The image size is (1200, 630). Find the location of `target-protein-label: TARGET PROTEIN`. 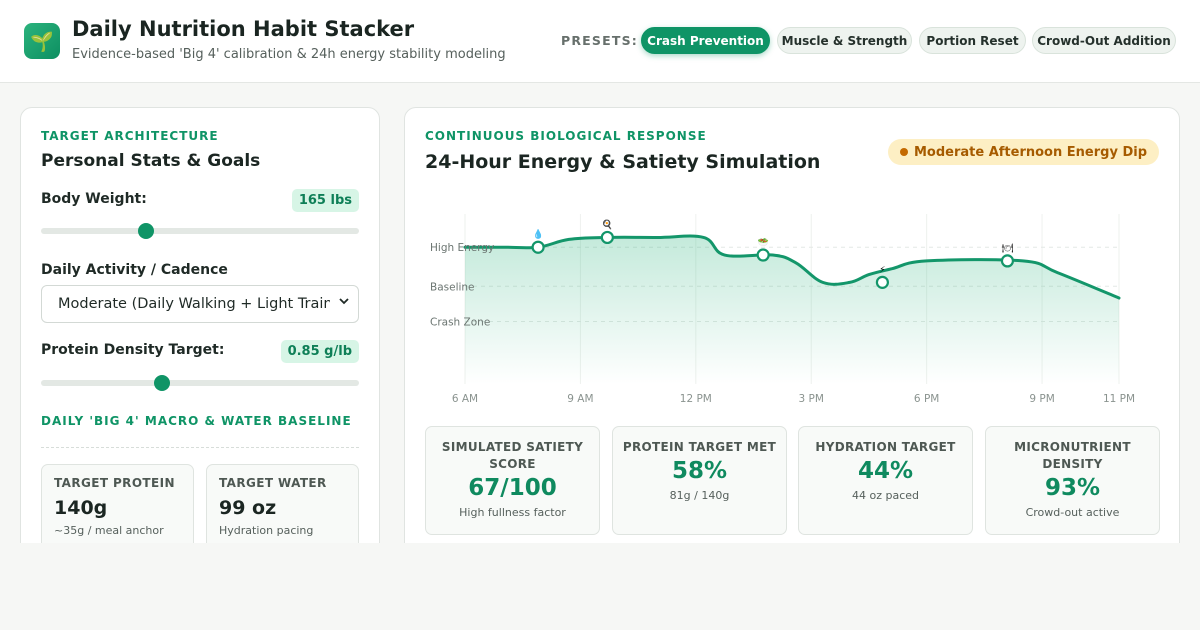

target-protein-label: TARGET PROTEIN is located at coordinates (114, 483).